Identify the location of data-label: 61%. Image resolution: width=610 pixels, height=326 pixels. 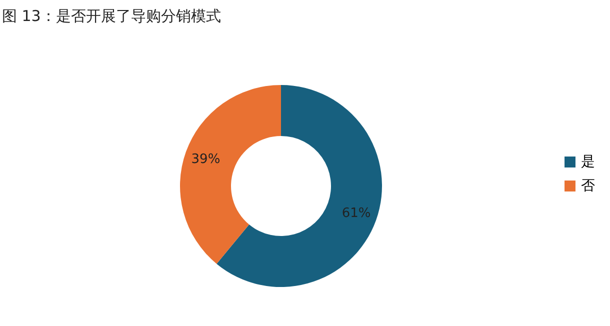
(356, 214).